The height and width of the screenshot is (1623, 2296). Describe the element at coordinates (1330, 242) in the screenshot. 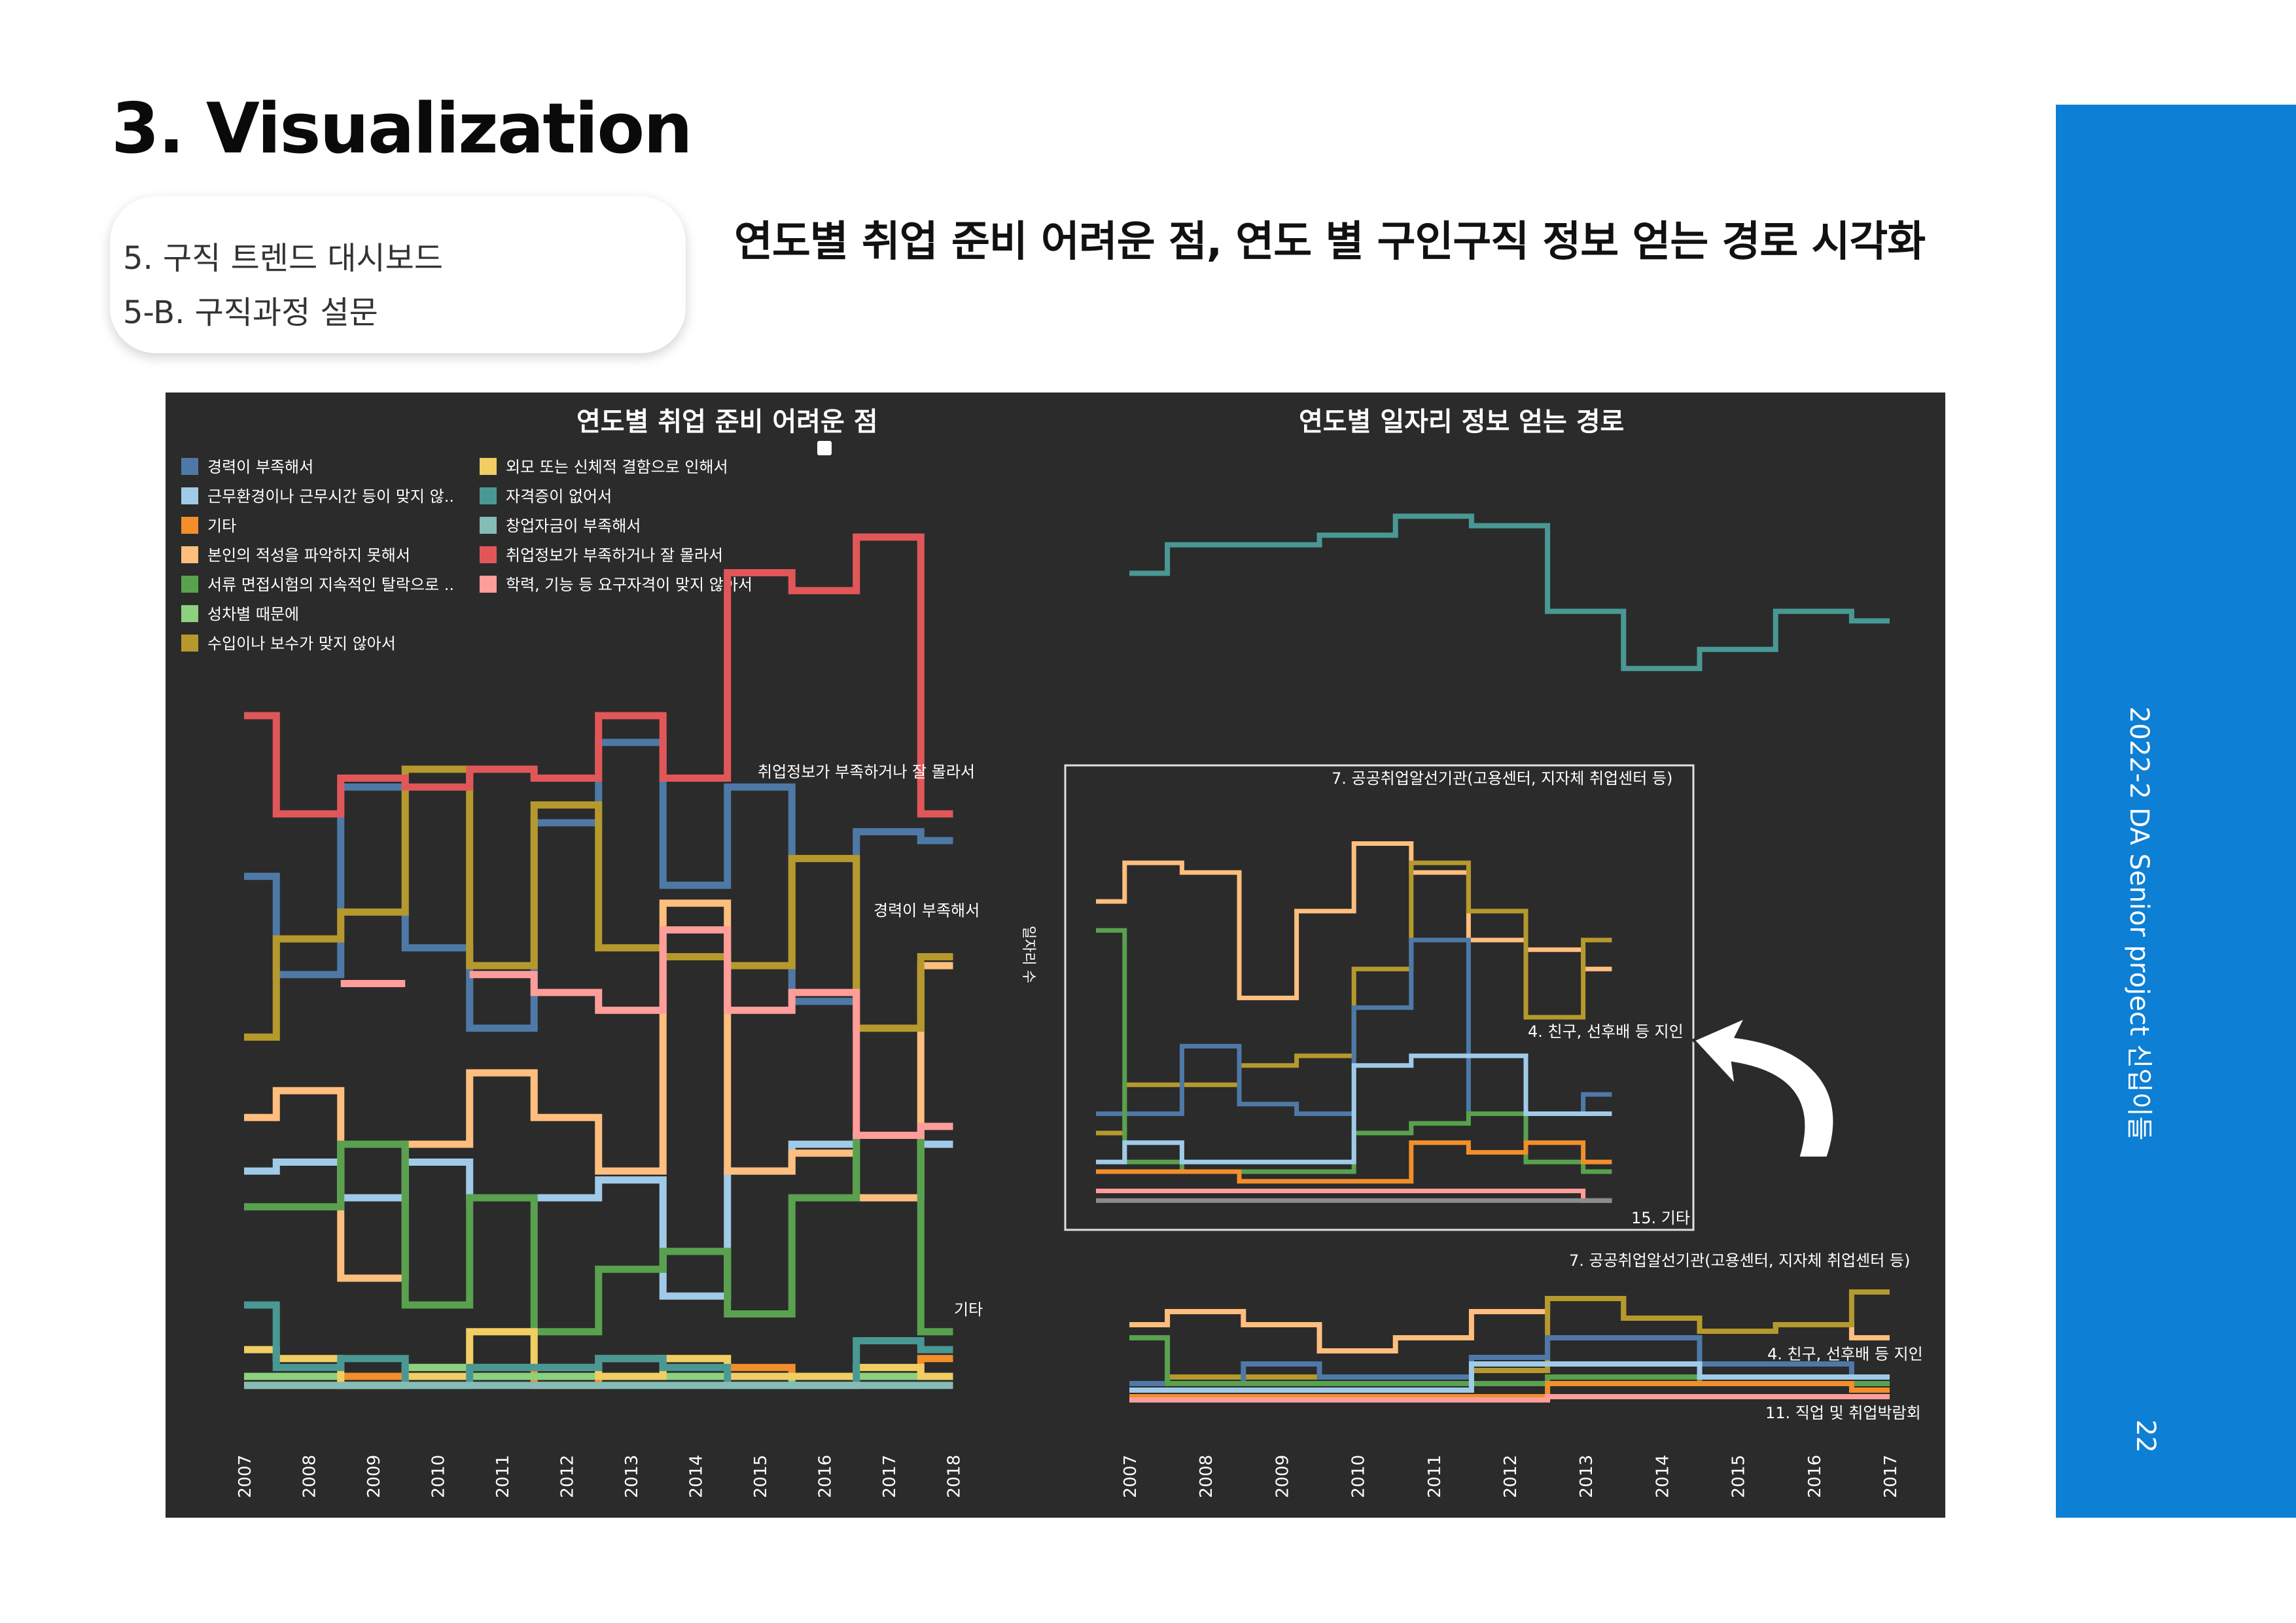

I see `slide-heading: 연도별 취업 준비 어려운 점, 연도 별 구인구직 정보 얻는 경로 시각화` at that location.